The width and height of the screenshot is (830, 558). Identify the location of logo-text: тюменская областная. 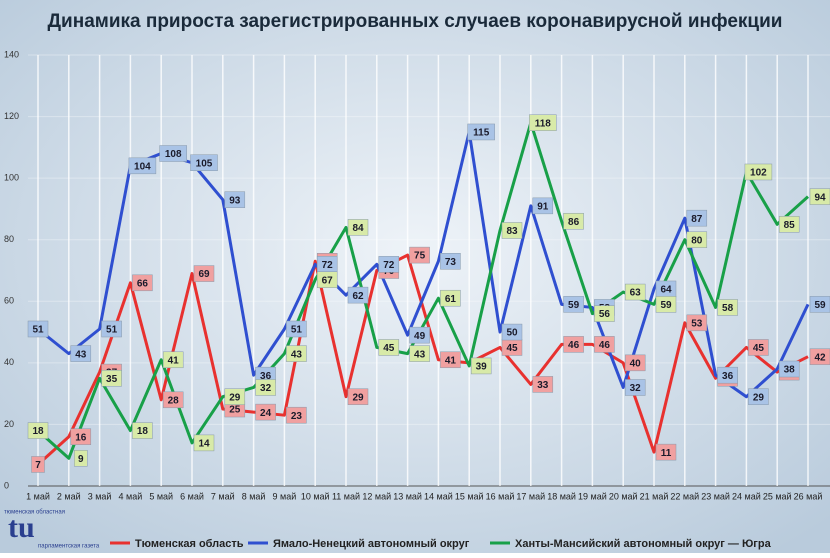
(34, 513).